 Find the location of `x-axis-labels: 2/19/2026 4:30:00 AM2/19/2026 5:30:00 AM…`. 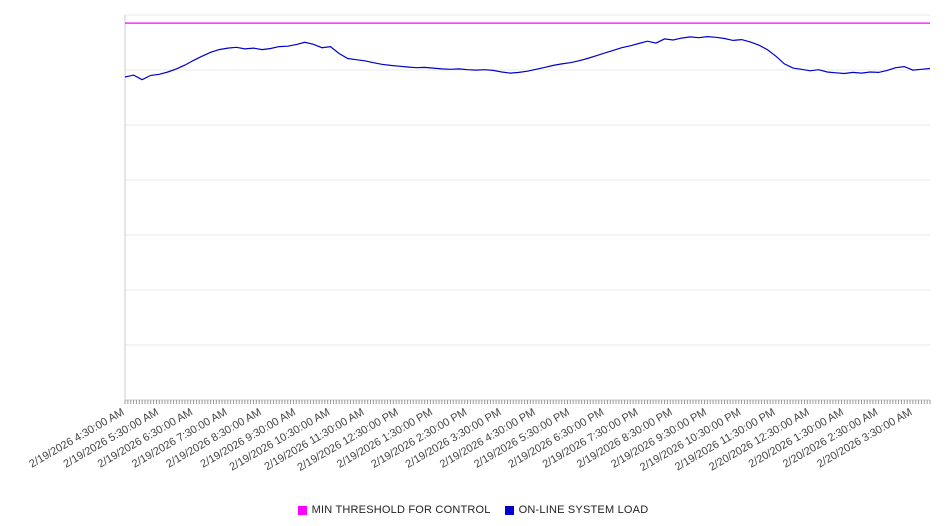

x-axis-labels: 2/19/2026 4:30:00 AM2/19/2026 5:30:00 AM… is located at coordinates (470, 440).